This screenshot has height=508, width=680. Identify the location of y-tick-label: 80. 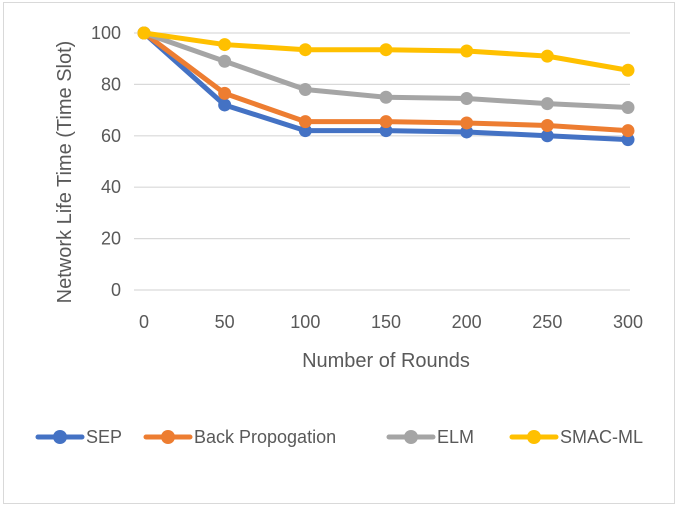
(111, 84).